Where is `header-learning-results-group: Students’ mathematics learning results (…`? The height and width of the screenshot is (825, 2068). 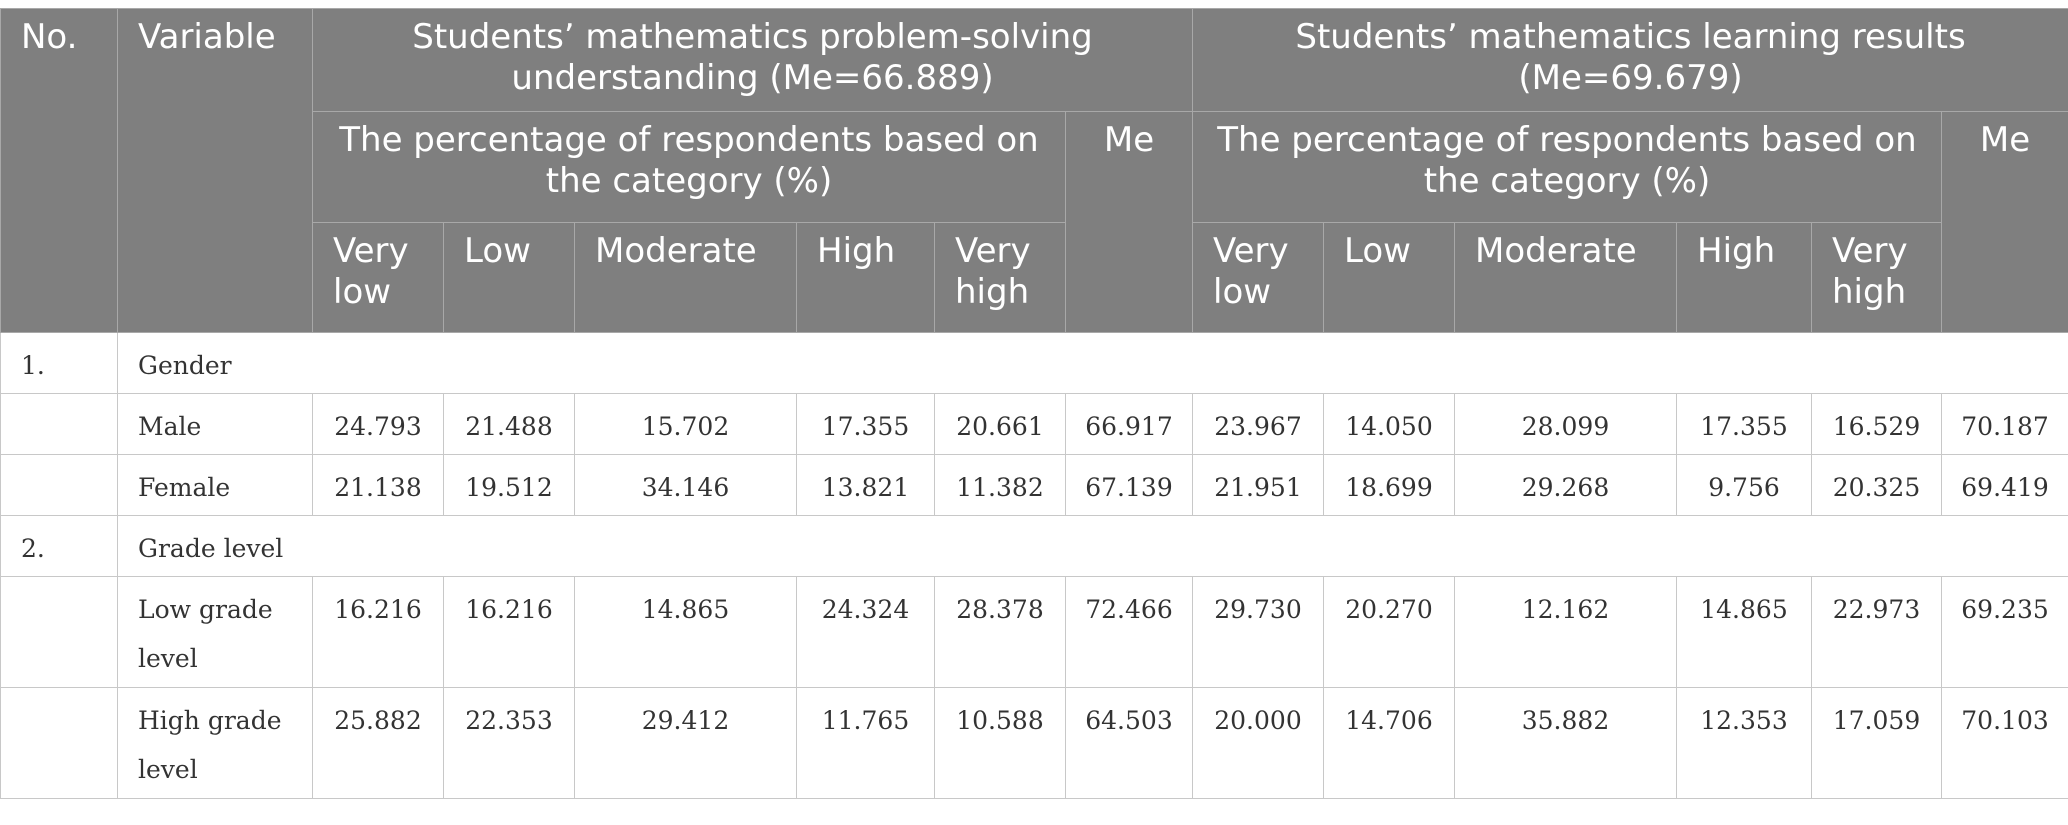 header-learning-results-group: Students’ mathematics learning results (… is located at coordinates (1629, 60).